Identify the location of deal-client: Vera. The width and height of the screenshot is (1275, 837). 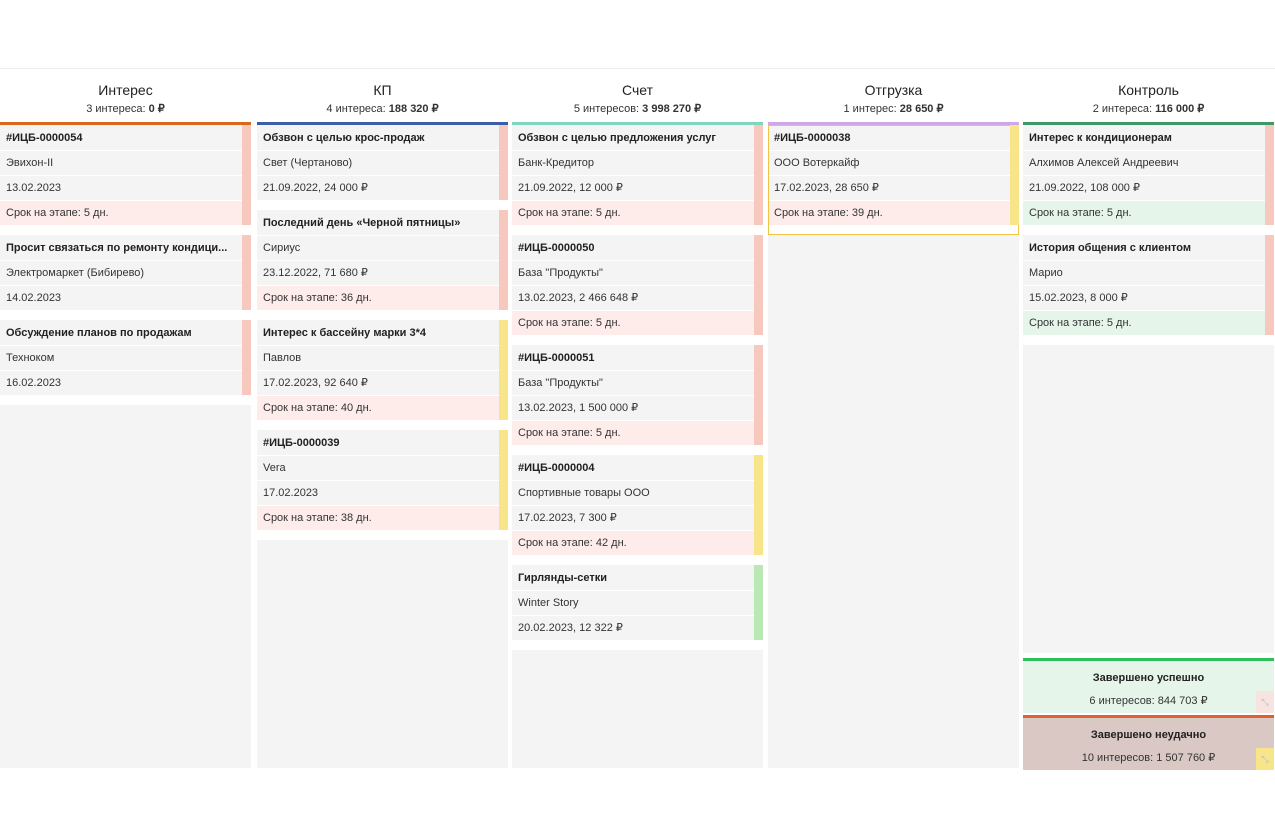
(382, 467).